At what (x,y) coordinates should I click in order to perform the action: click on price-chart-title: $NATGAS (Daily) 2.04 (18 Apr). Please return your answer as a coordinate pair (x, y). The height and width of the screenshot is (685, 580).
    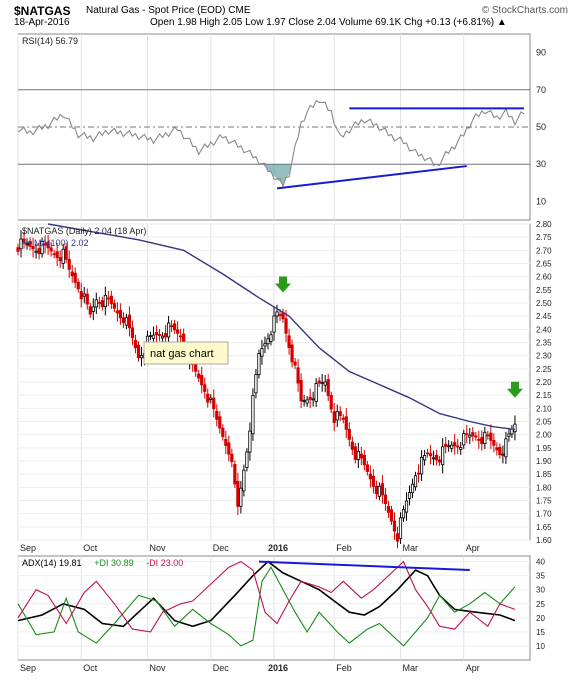
    Looking at the image, I should click on (84, 231).